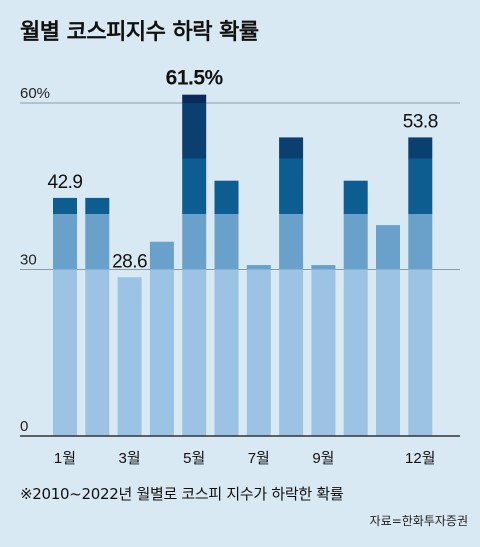 The height and width of the screenshot is (547, 480). What do you see at coordinates (259, 458) in the screenshot?
I see `x-tick-label: 7월` at bounding box center [259, 458].